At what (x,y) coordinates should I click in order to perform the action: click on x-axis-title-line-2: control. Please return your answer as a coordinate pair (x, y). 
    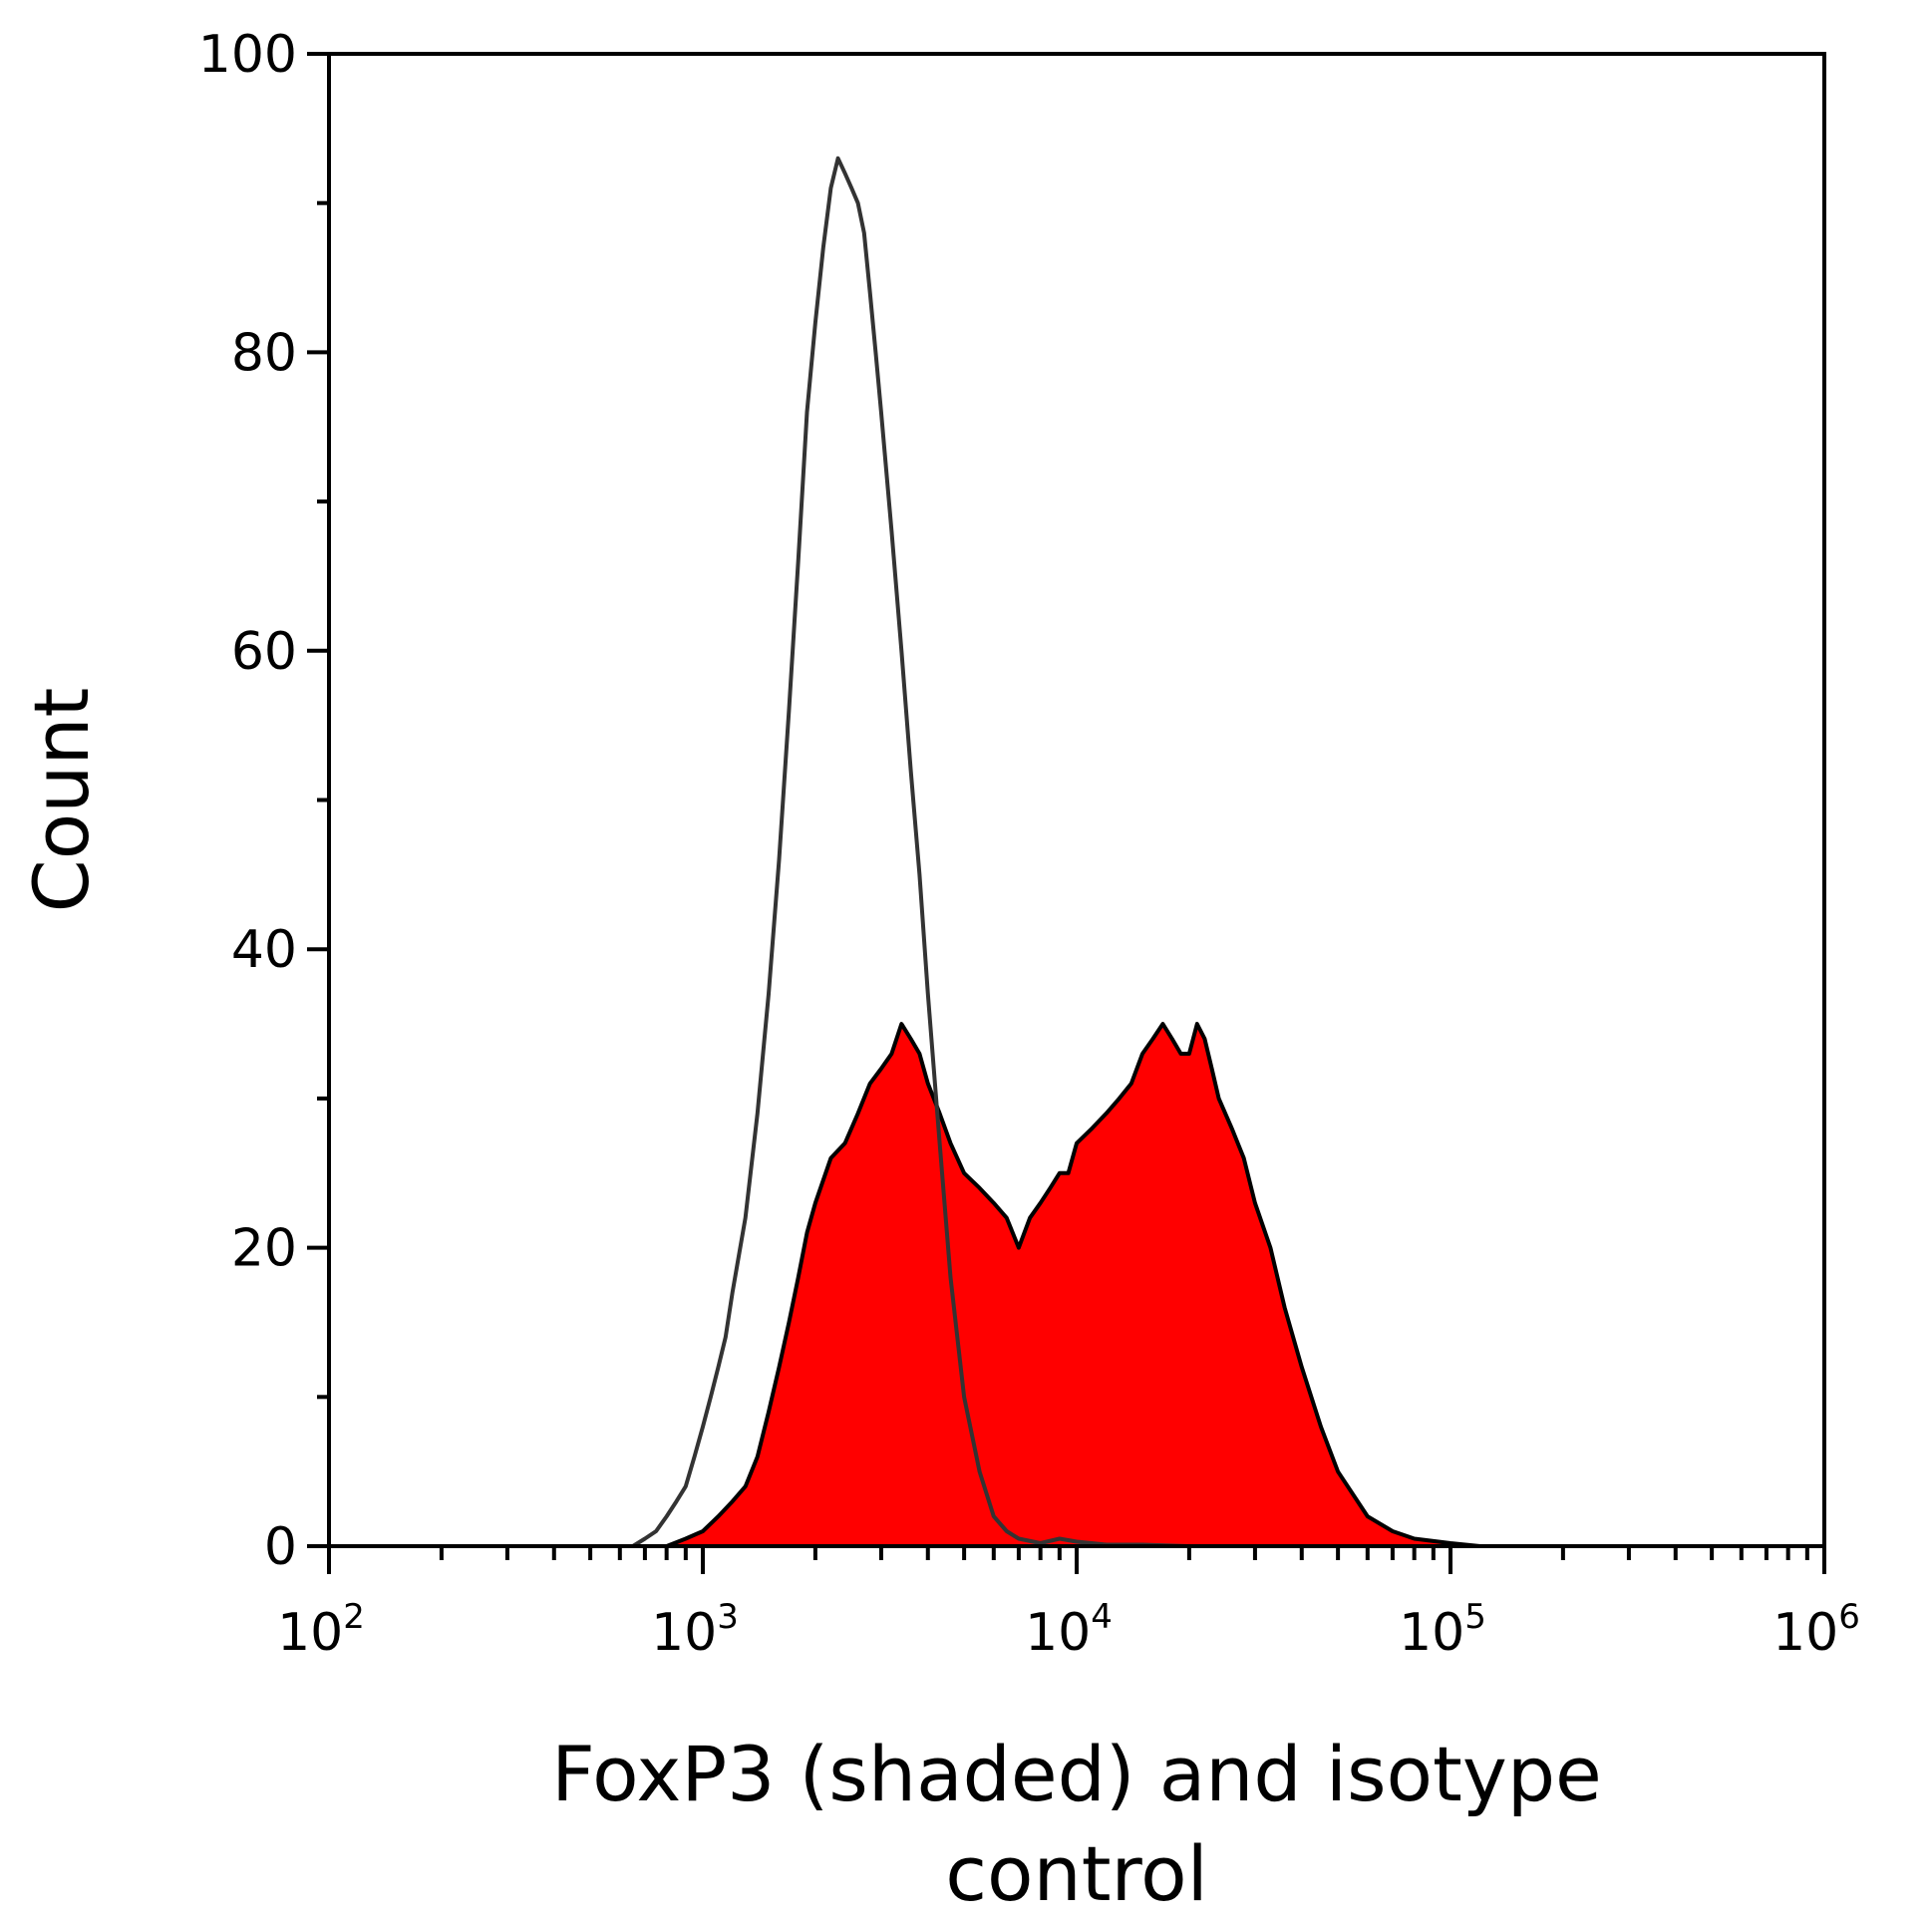
    Looking at the image, I should click on (1076, 1873).